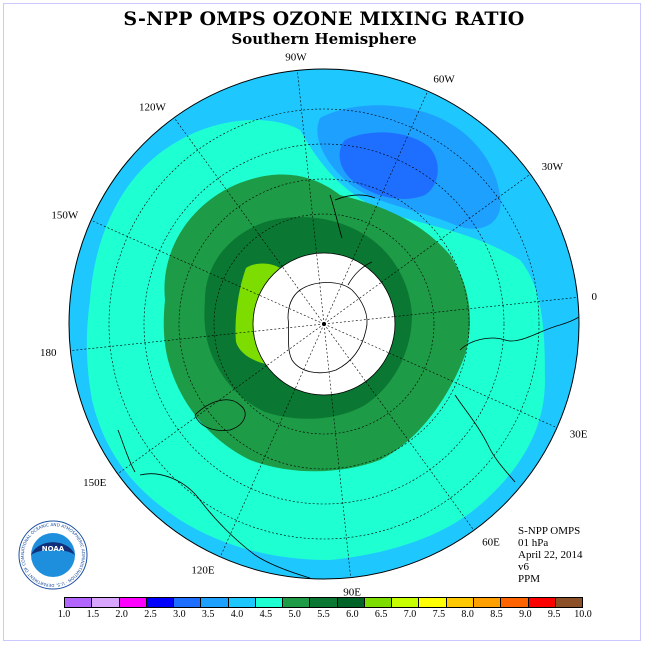 The image size is (648, 648). I want to click on antarctica-outline, so click(330, 317).